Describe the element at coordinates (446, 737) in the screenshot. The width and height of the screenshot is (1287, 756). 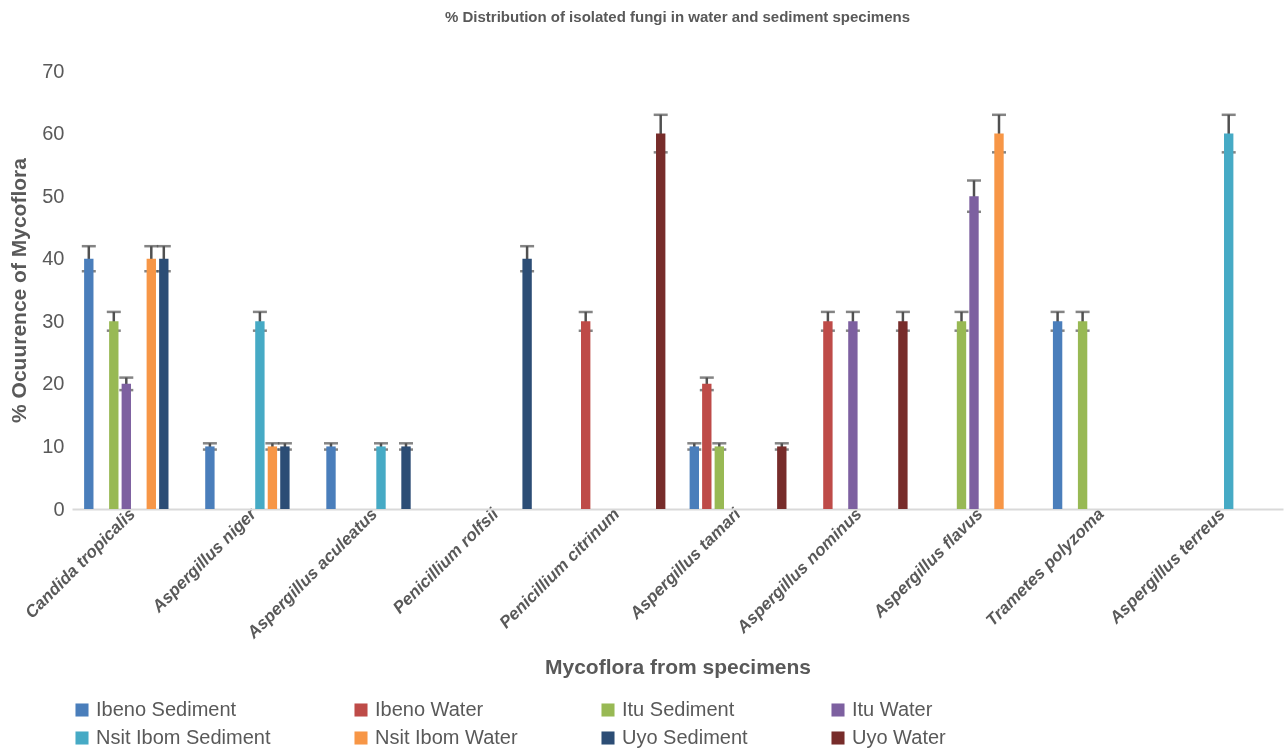
I see `legend-label: Nsit Ibom Water` at that location.